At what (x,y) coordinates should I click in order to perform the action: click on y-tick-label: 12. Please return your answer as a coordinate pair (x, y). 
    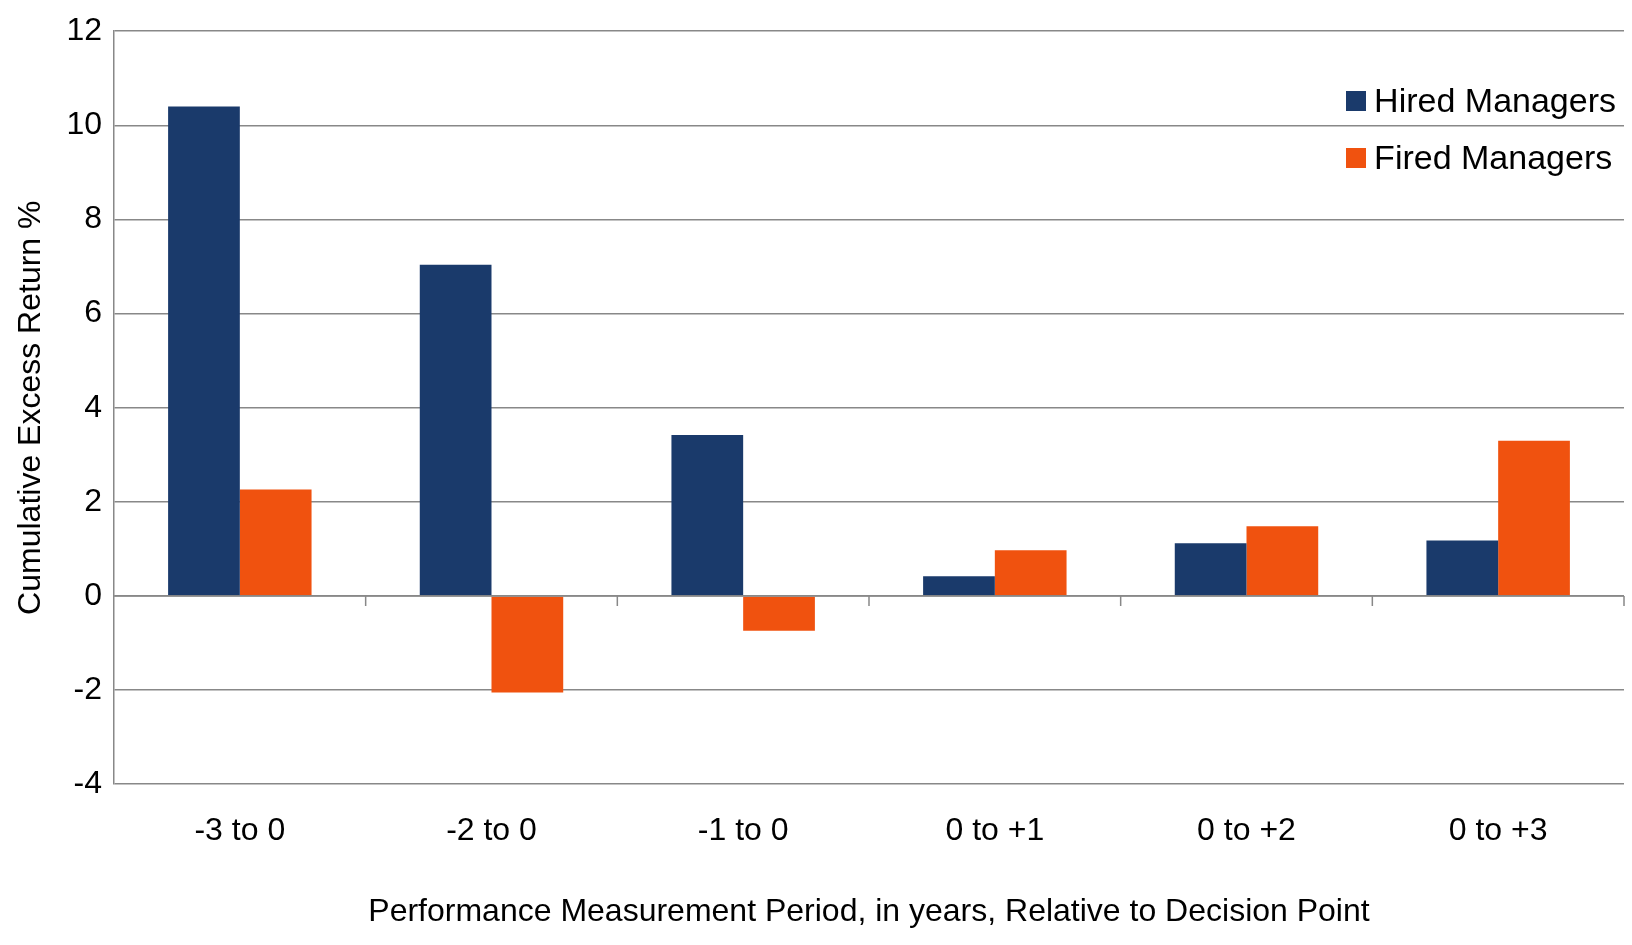
    Looking at the image, I should click on (84, 29).